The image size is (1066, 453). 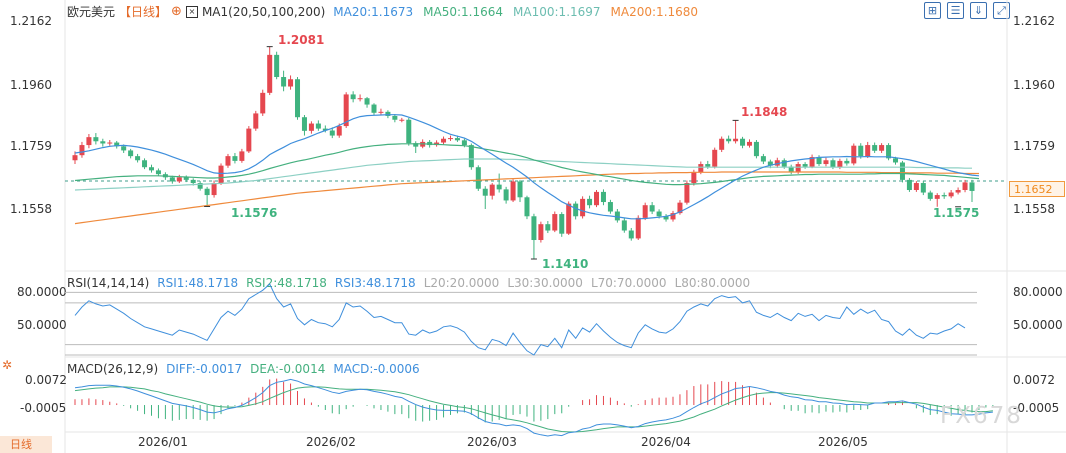 What do you see at coordinates (31, 85) in the screenshot?
I see `price-tick-left: 1.1960` at bounding box center [31, 85].